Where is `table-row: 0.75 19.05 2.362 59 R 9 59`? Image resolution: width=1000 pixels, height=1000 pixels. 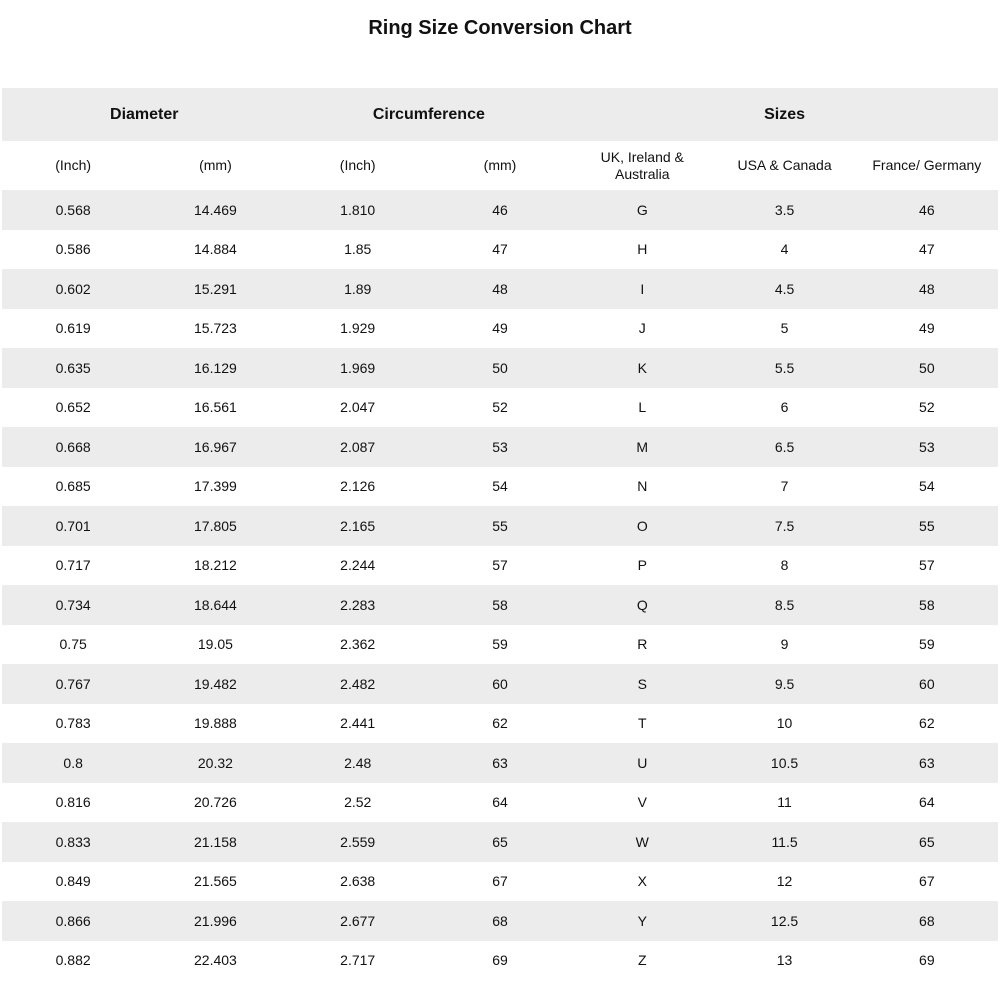 table-row: 0.75 19.05 2.362 59 R 9 59 is located at coordinates (500, 645).